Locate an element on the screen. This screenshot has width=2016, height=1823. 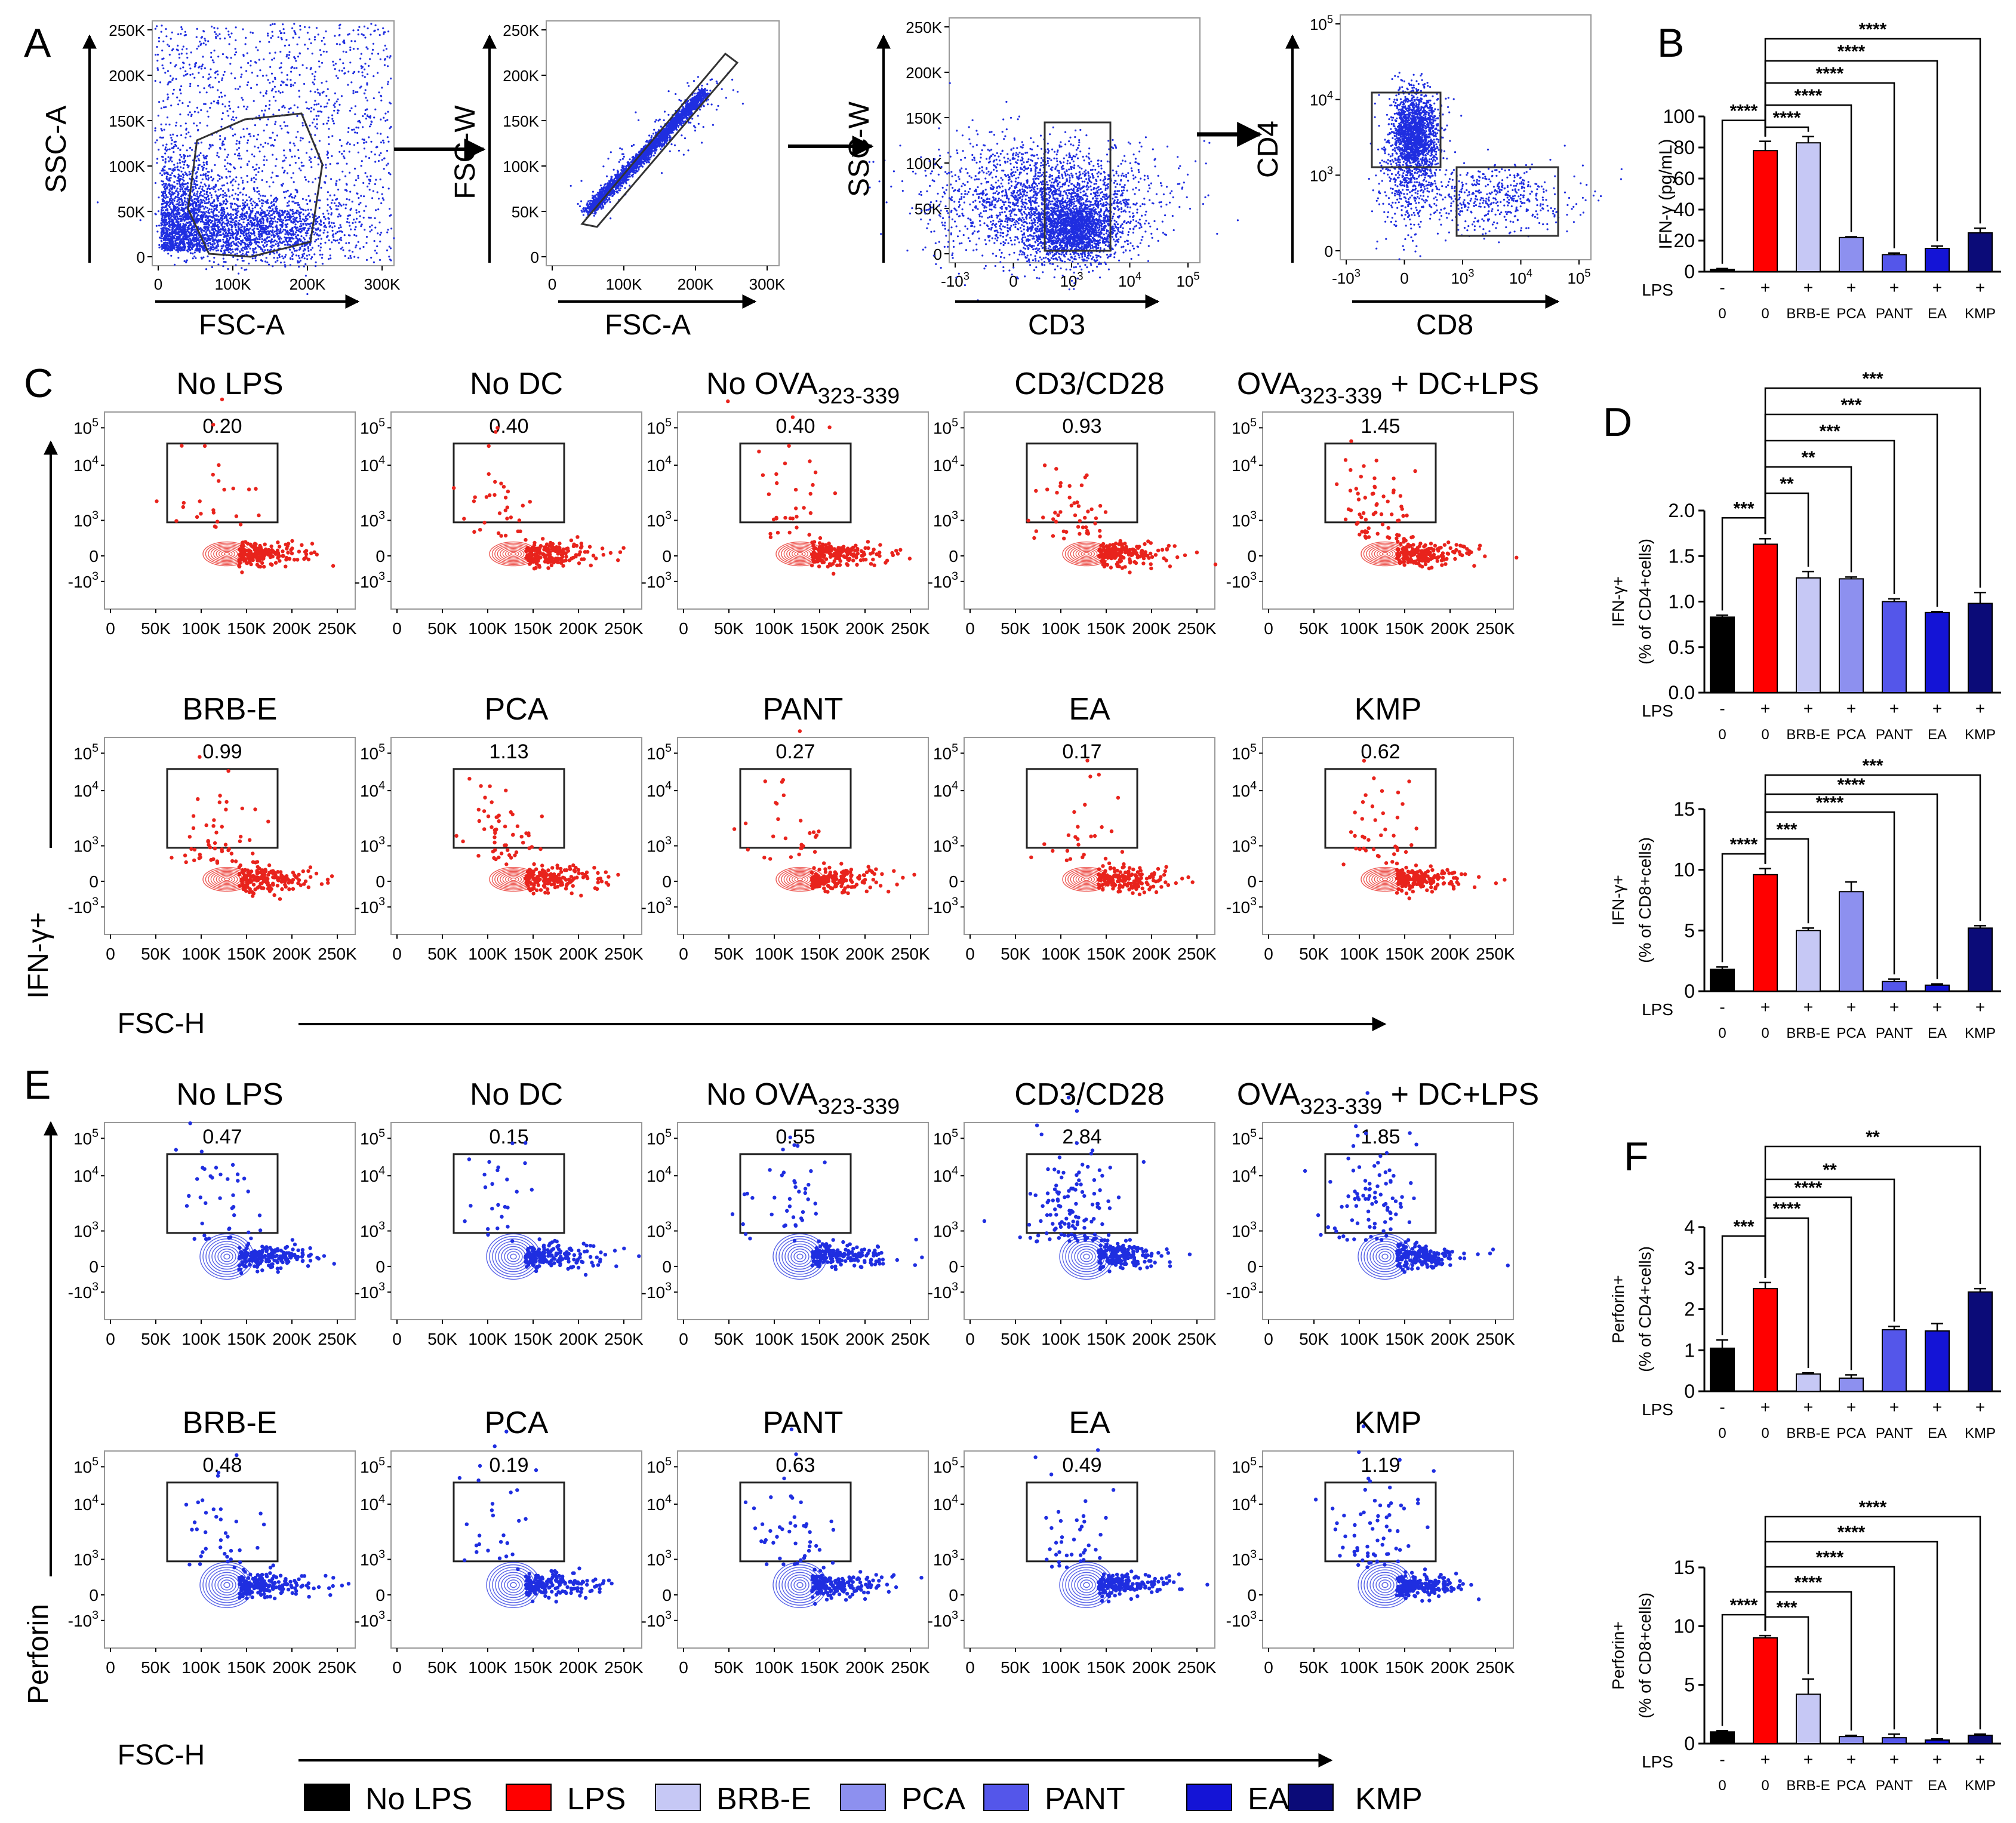
event-dots-points is located at coordinates (1112, 827).